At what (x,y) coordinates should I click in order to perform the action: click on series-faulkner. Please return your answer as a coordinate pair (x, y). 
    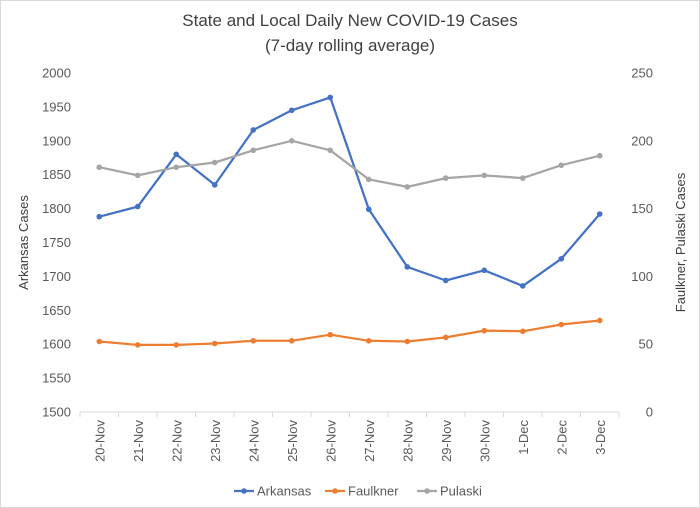
    Looking at the image, I should click on (349, 332).